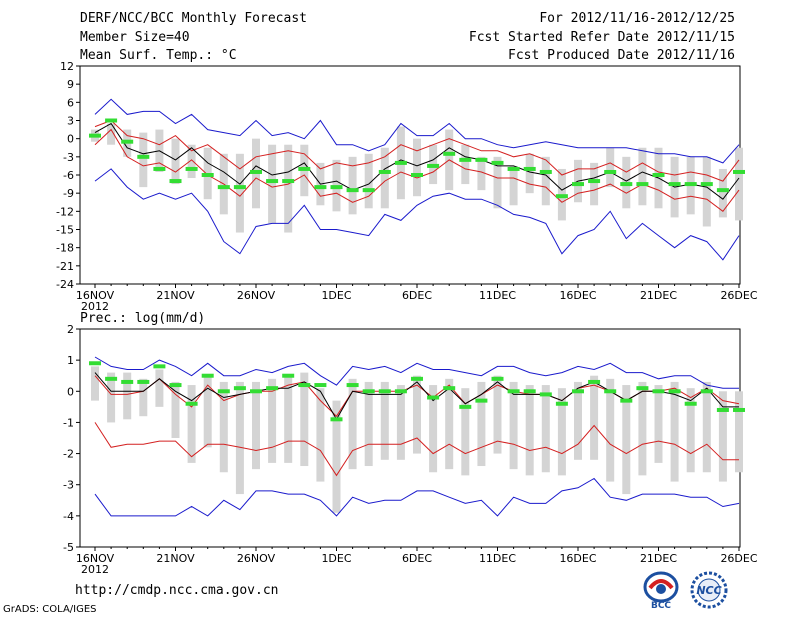 The image size is (800, 618). Describe the element at coordinates (256, 558) in the screenshot. I see `x-tick-label: 26NOV` at that location.